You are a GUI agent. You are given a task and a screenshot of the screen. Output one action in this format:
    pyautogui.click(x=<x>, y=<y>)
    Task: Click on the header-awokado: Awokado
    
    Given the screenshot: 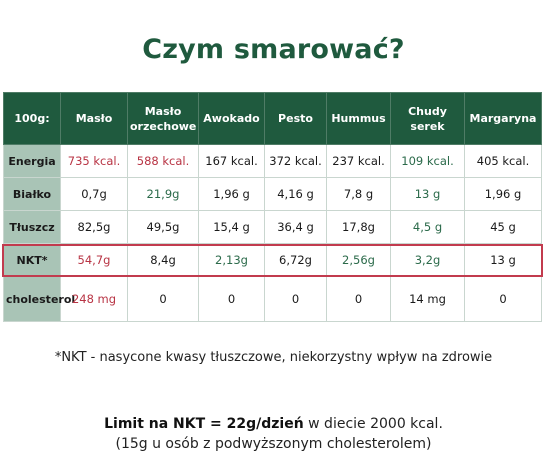 What is the action you would take?
    pyautogui.click(x=231, y=118)
    